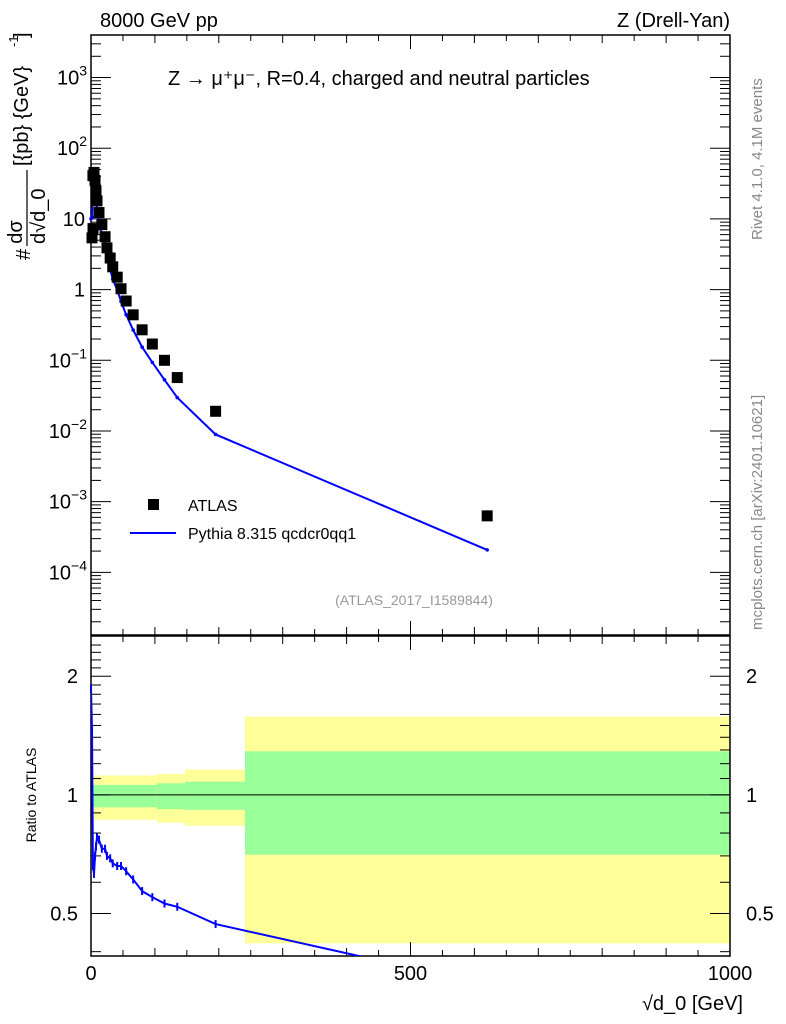  What do you see at coordinates (757, 159) in the screenshot?
I see `rivet-version-text: Rivet 4.1.0, 4.1M events` at bounding box center [757, 159].